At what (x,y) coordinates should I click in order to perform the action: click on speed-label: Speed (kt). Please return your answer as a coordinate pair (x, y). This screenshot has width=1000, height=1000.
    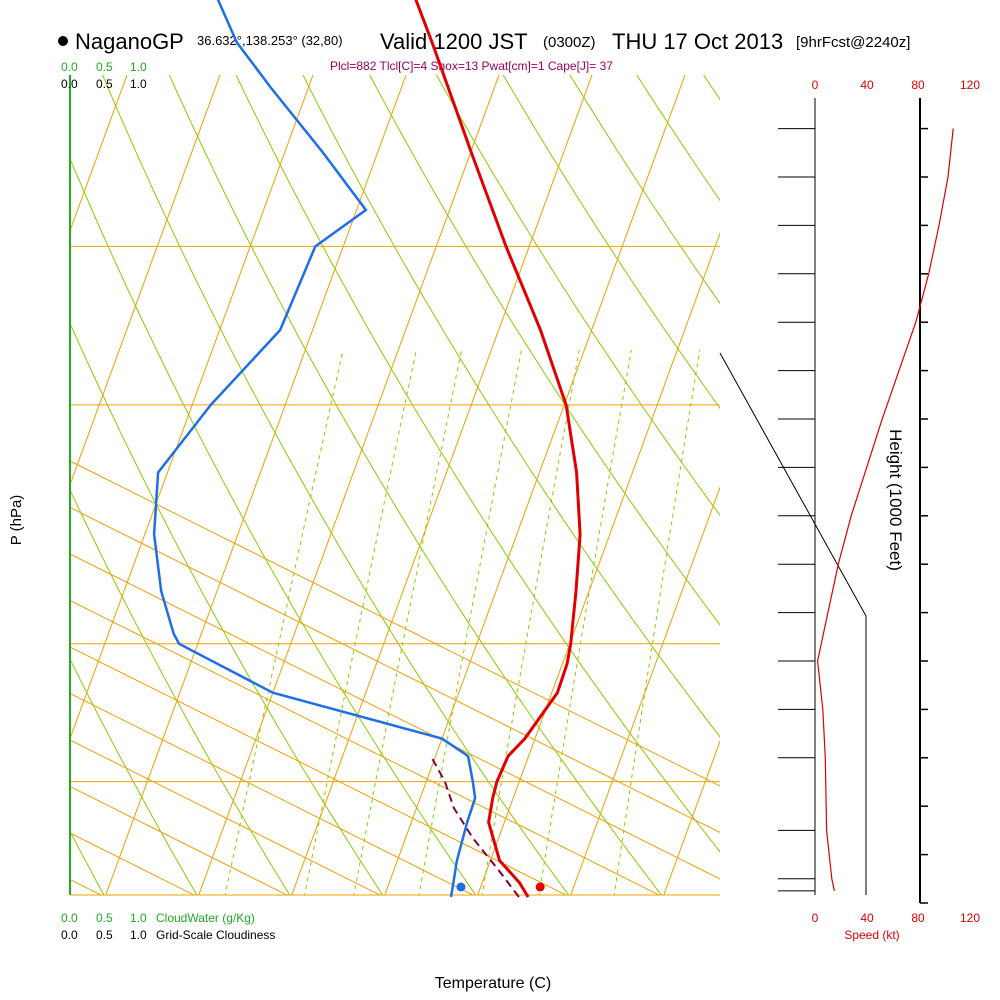
    Looking at the image, I should click on (871, 935).